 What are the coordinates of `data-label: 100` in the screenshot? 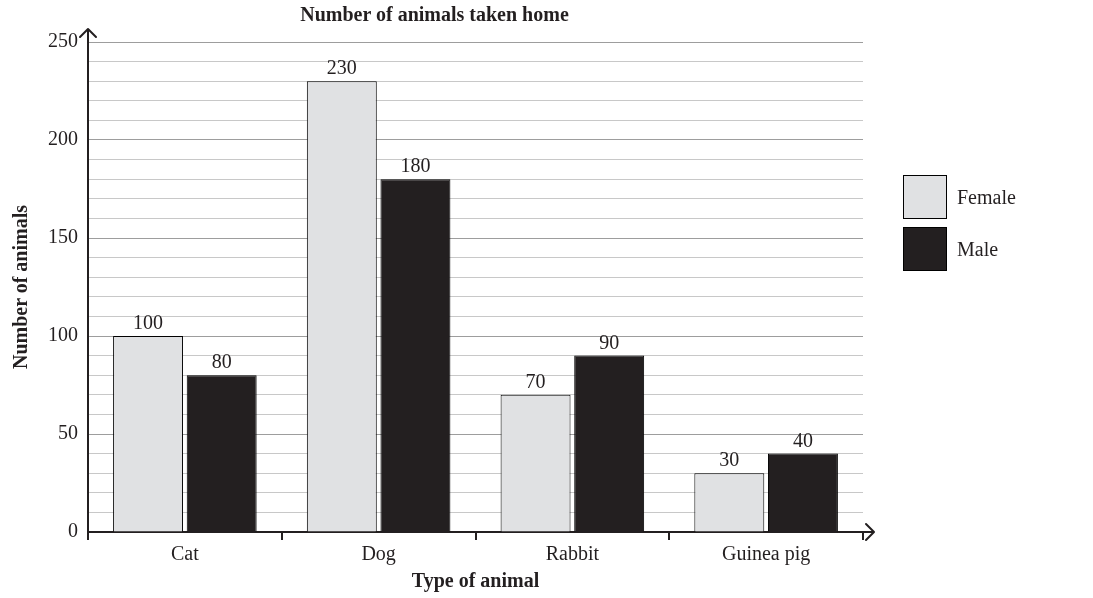 It's located at (148, 322).